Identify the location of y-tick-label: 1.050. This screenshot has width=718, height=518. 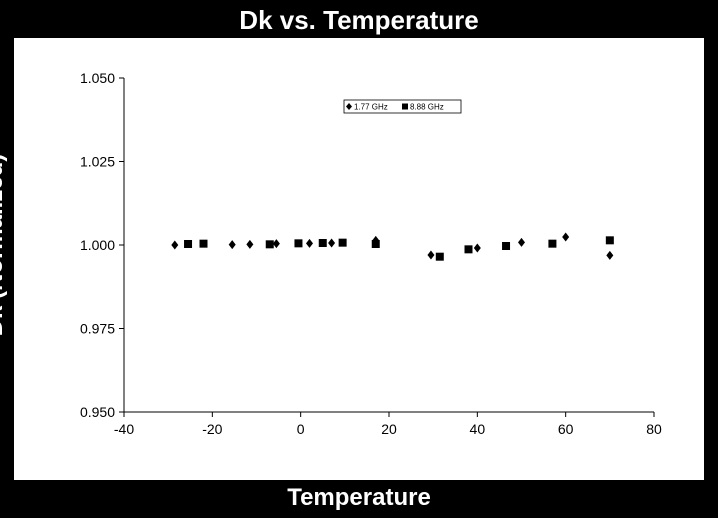
(97, 78).